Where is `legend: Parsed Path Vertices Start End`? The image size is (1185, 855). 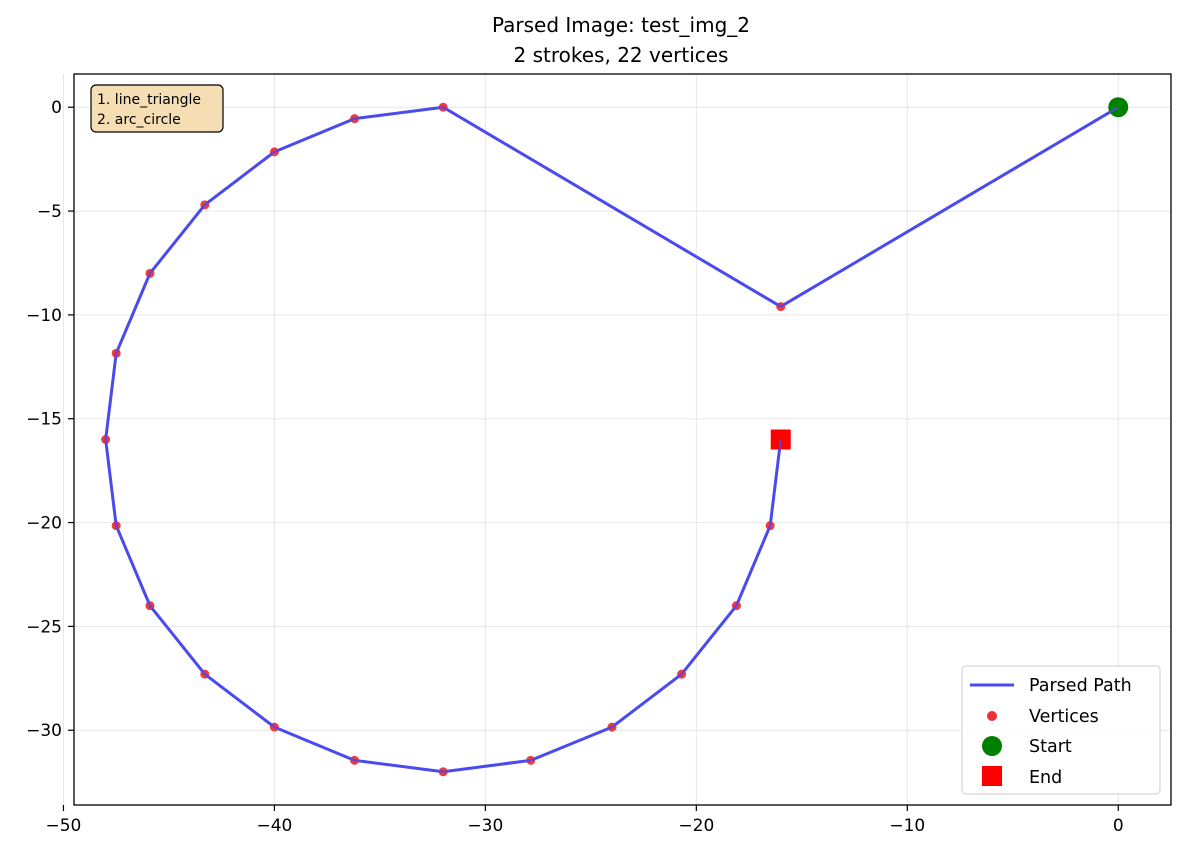
legend: Parsed Path Vertices Start End is located at coordinates (1061, 730).